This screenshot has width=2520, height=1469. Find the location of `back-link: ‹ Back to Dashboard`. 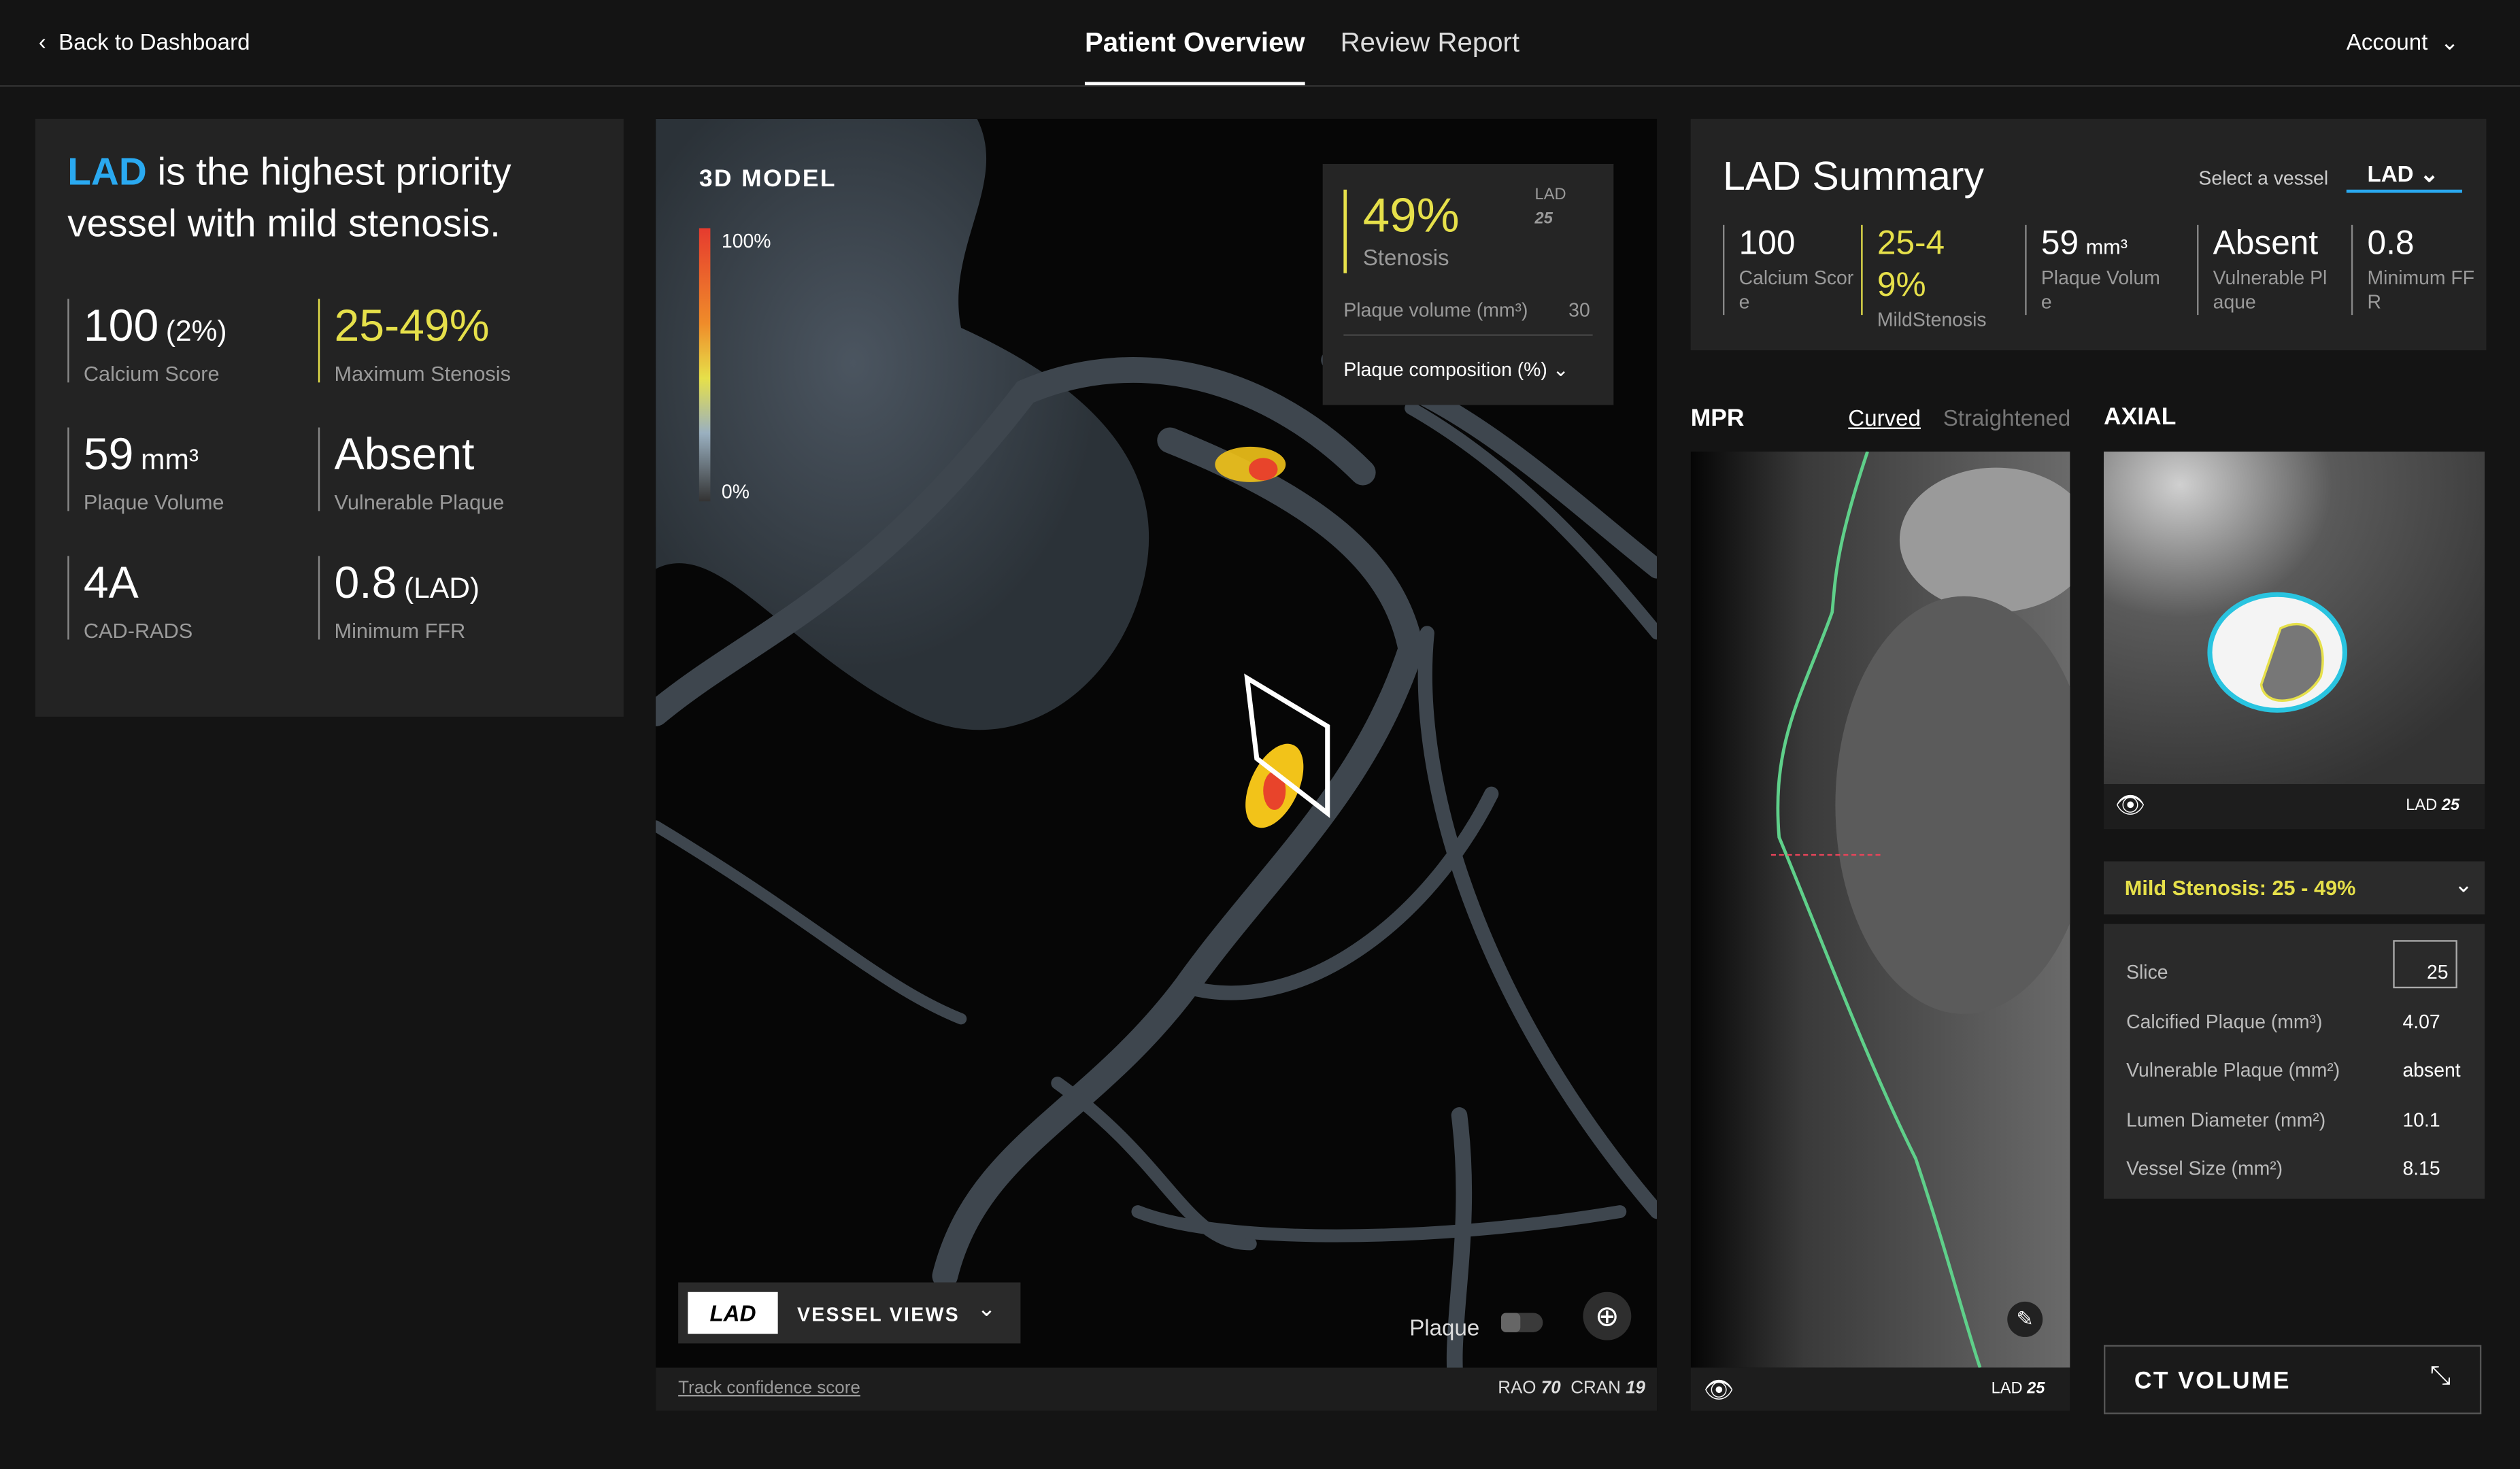

back-link: ‹ Back to Dashboard is located at coordinates (144, 42).